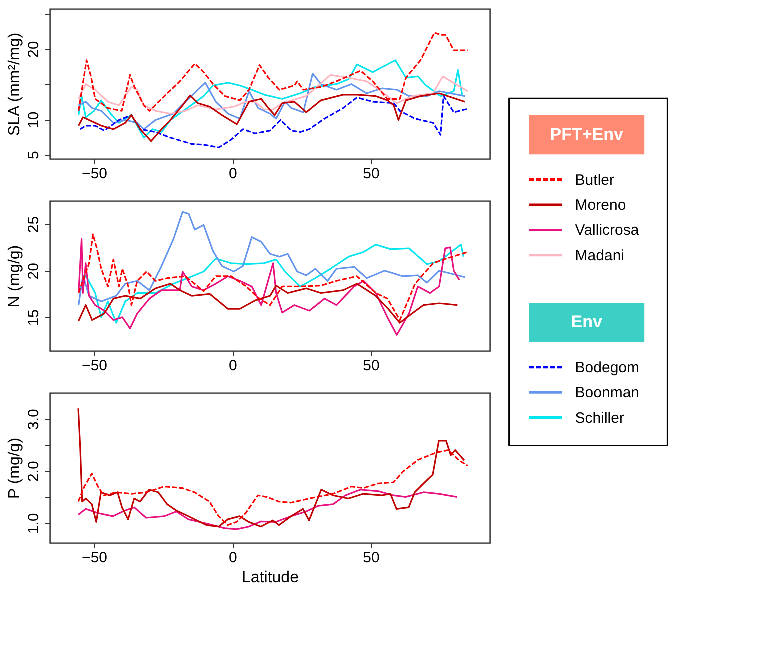  I want to click on y-axis-title: SLA (mm²/mg), so click(15, 84).